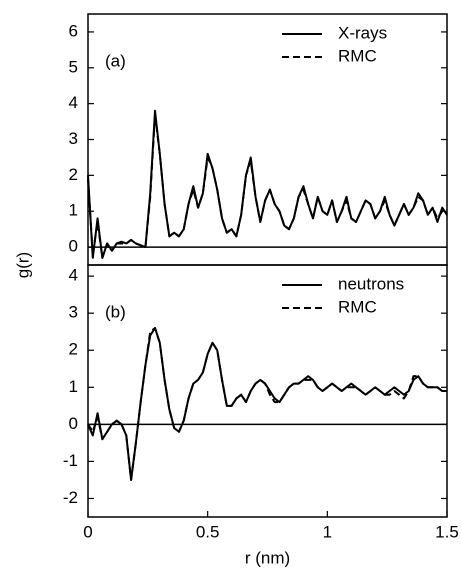  I want to click on x-tick-label: 0, so click(87, 531).